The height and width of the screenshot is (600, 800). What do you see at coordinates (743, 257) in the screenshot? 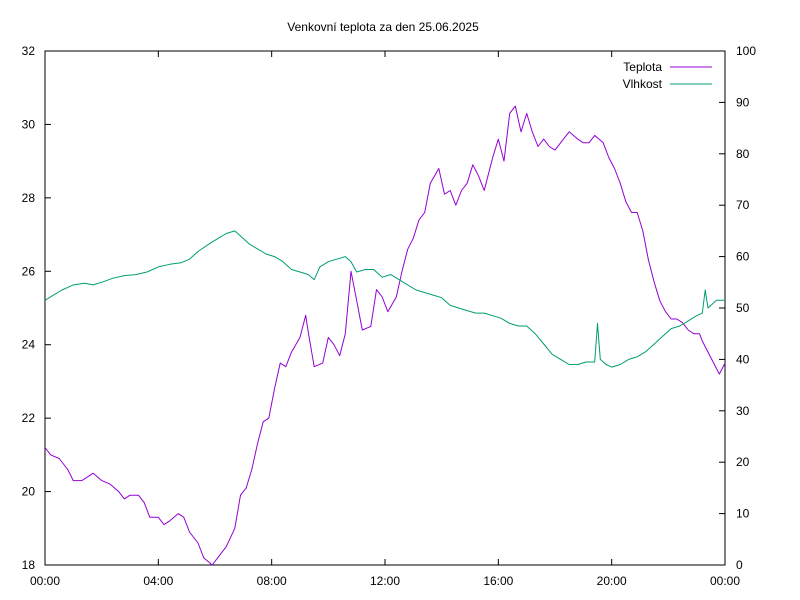
I see `y2-tick-label: 60` at bounding box center [743, 257].